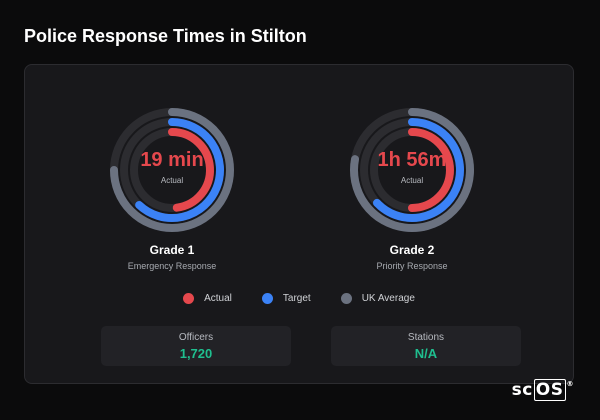  I want to click on stations-value: N/A, so click(426, 353).